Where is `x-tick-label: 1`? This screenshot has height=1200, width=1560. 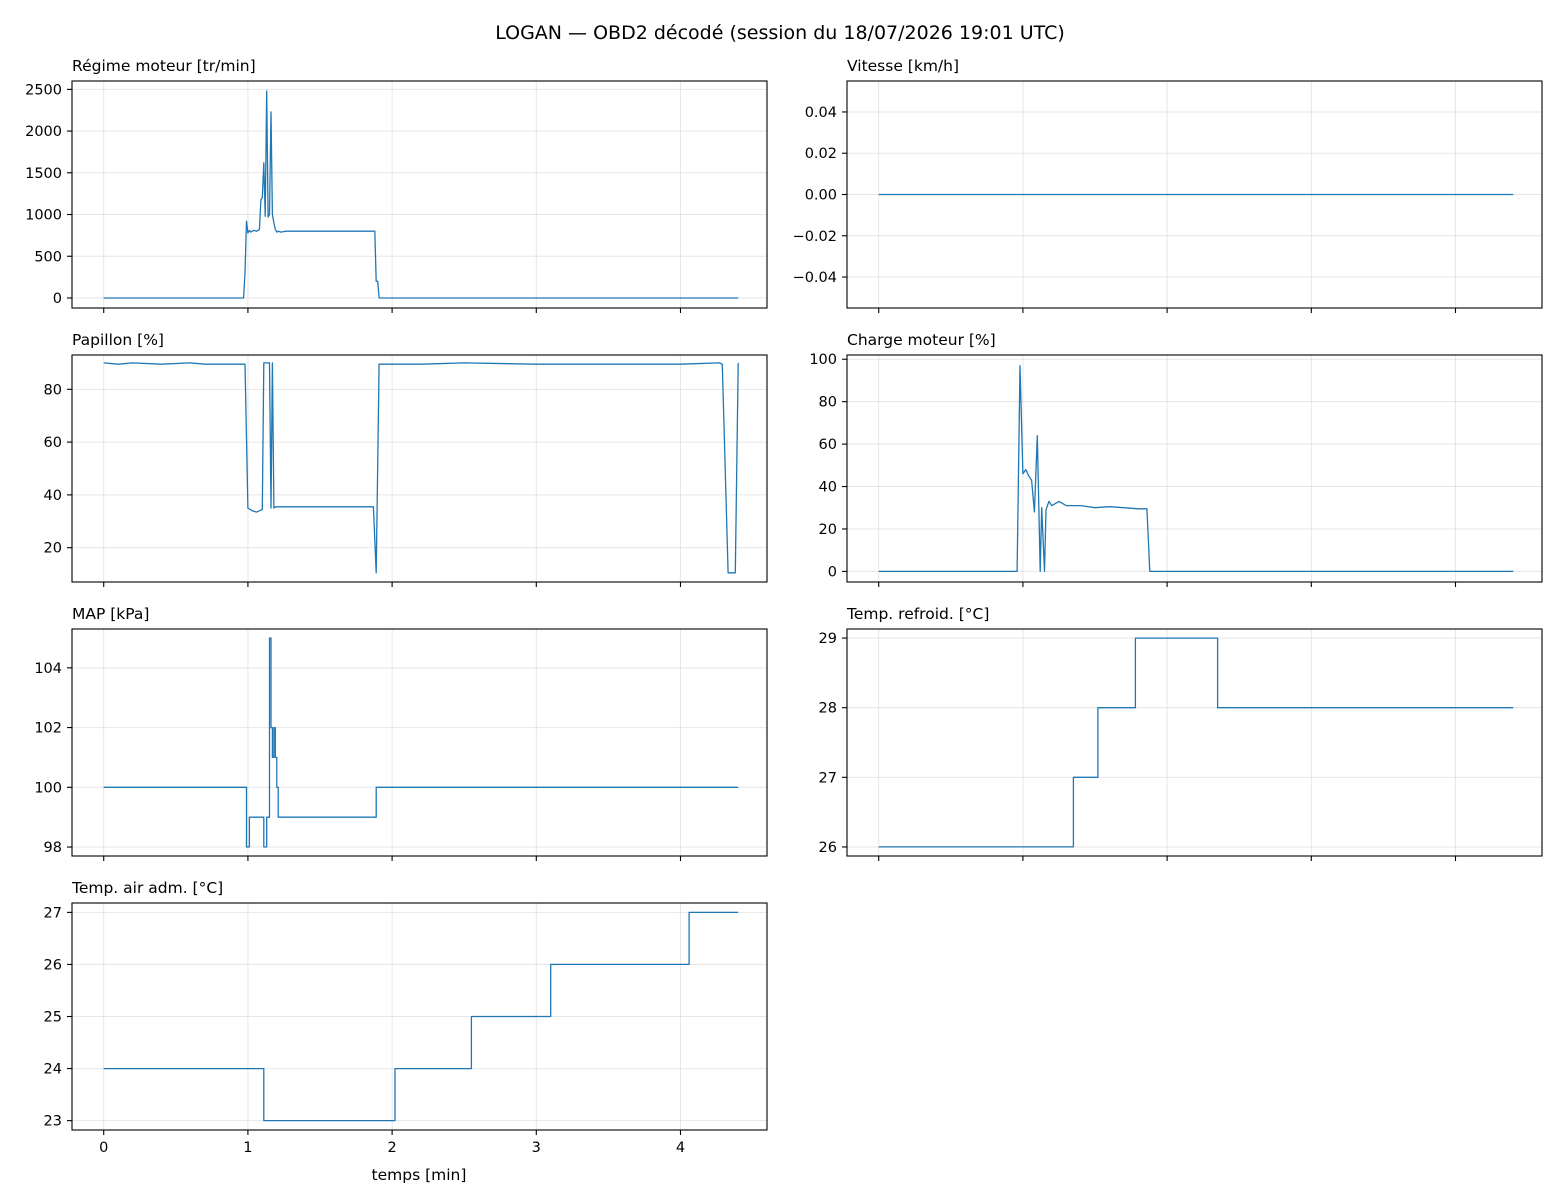
x-tick-label: 1 is located at coordinates (247, 1148).